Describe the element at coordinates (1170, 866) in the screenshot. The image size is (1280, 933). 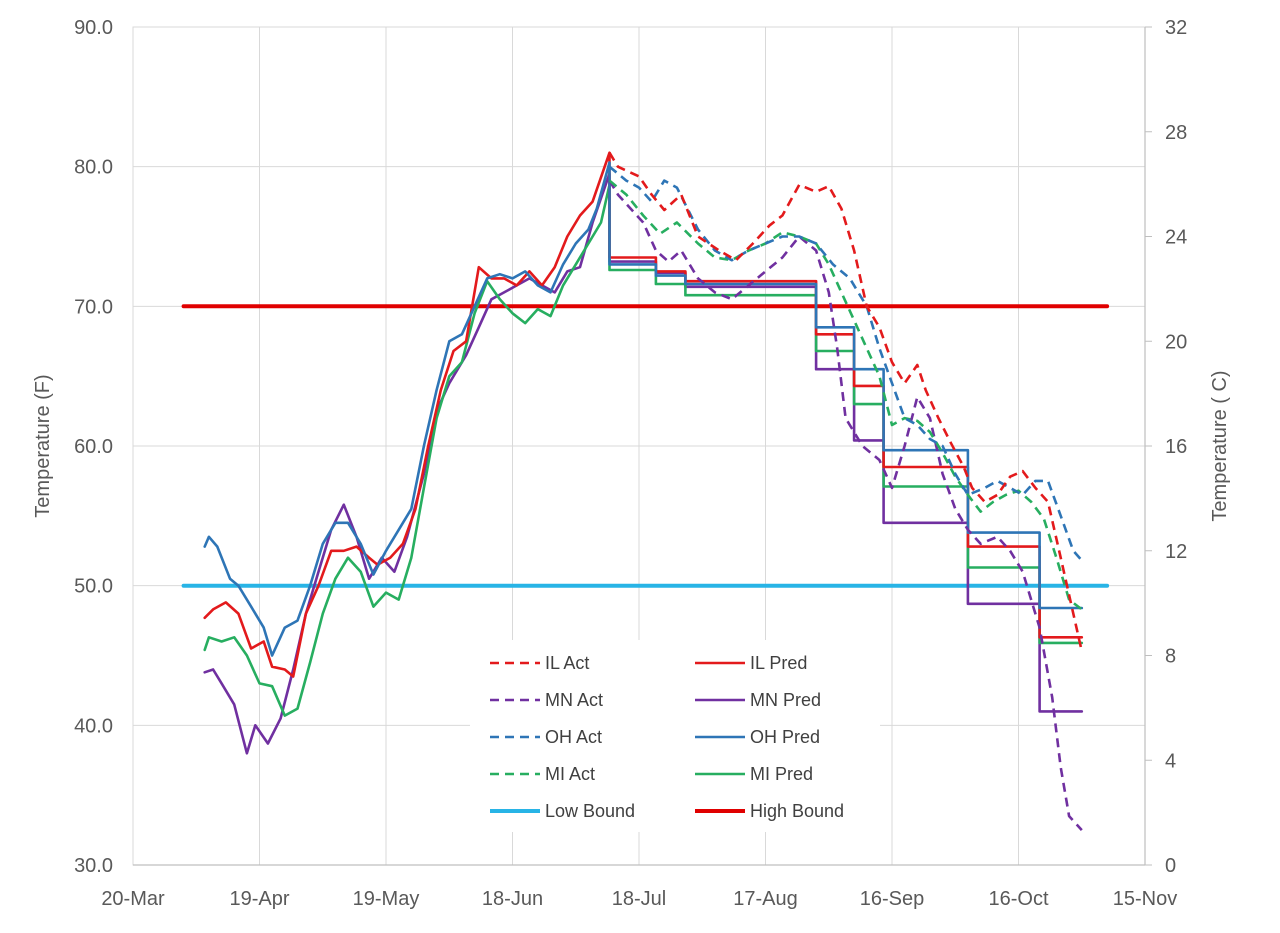
I see `y2-tick-label: 0` at that location.